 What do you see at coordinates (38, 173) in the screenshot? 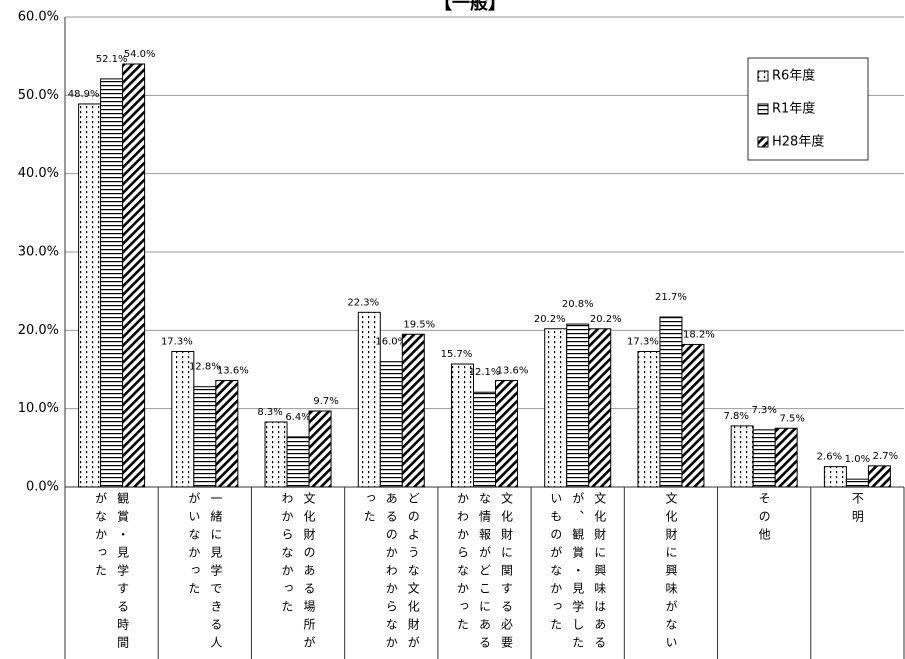
I see `y-tick-label: 40.0%` at bounding box center [38, 173].